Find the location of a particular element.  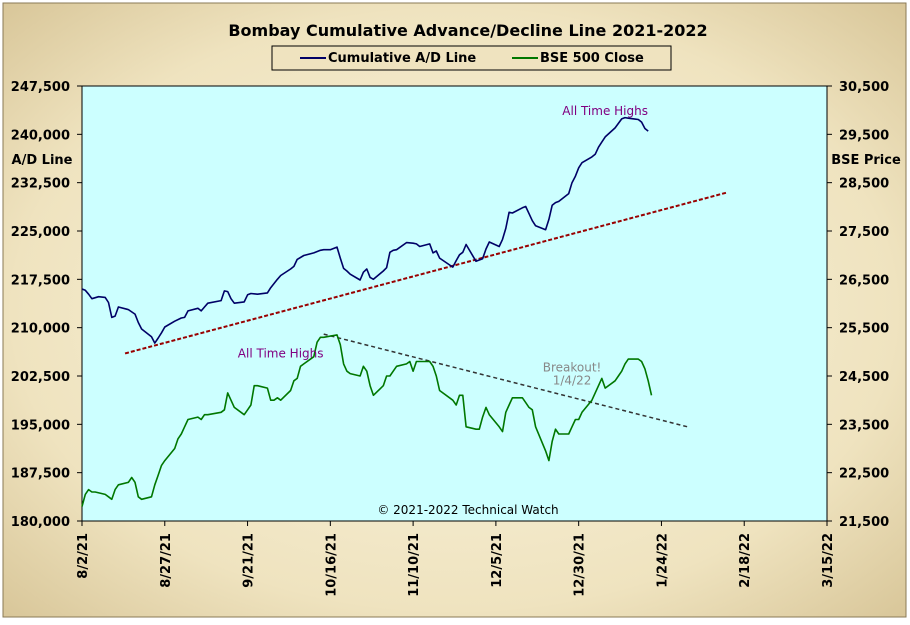

right-tick-label: 26,500 is located at coordinates (864, 280).